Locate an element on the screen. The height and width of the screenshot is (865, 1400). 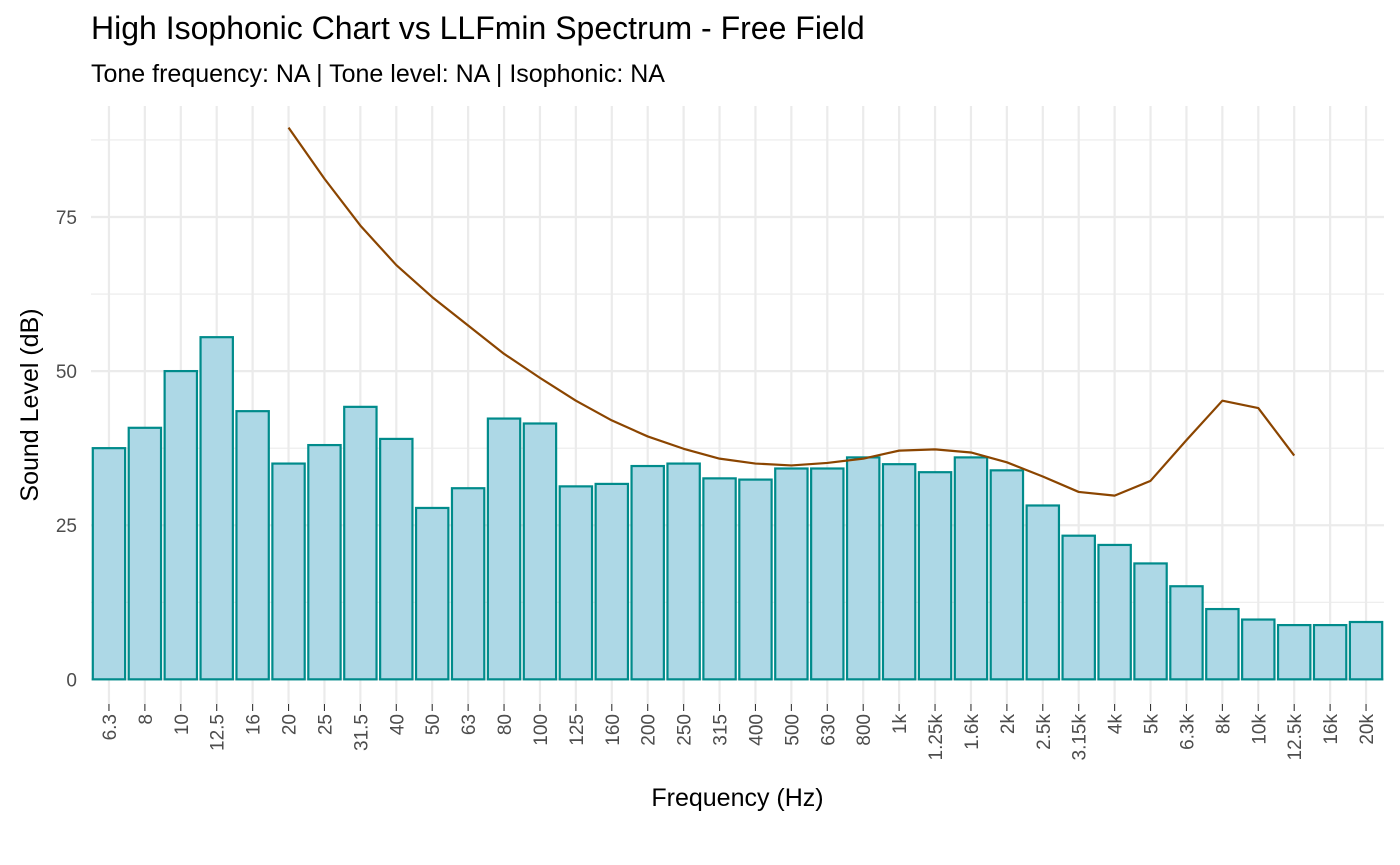
x-tick-label: 31.5 is located at coordinates (361, 732).